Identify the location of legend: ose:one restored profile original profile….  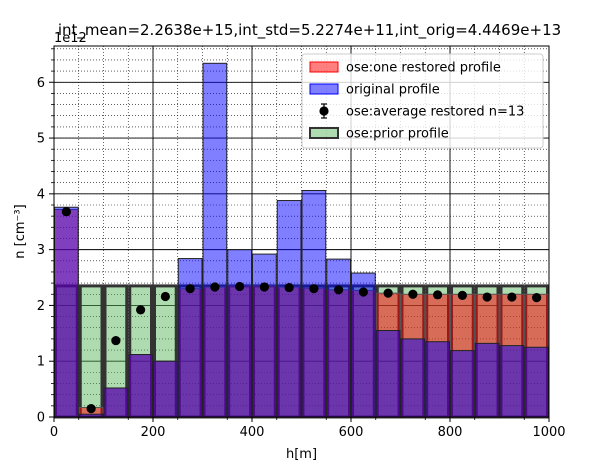
(422, 101).